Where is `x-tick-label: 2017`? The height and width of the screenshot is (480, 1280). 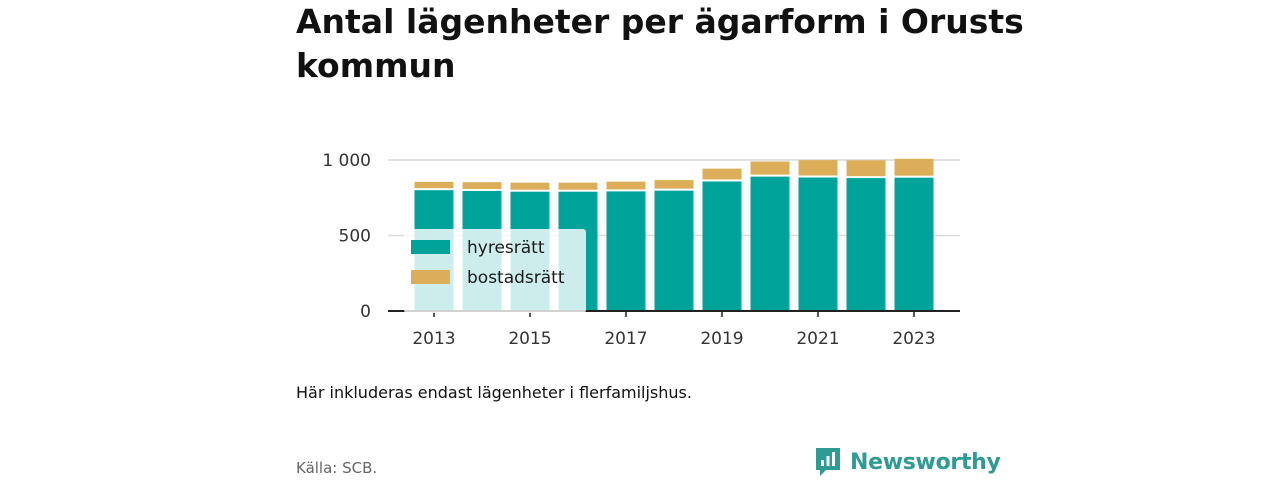
x-tick-label: 2017 is located at coordinates (625, 339).